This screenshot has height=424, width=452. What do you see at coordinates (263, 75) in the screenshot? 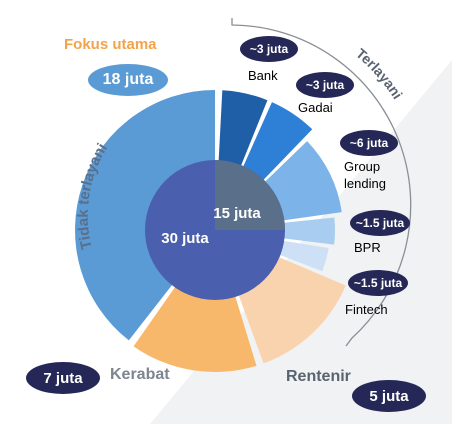
I see `bank-label: Bank` at bounding box center [263, 75].